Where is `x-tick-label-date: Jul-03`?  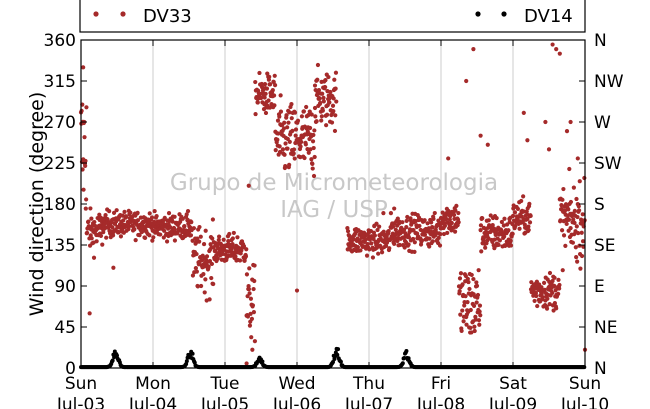 x-tick-label-date: Jul-03 is located at coordinates (80, 402).